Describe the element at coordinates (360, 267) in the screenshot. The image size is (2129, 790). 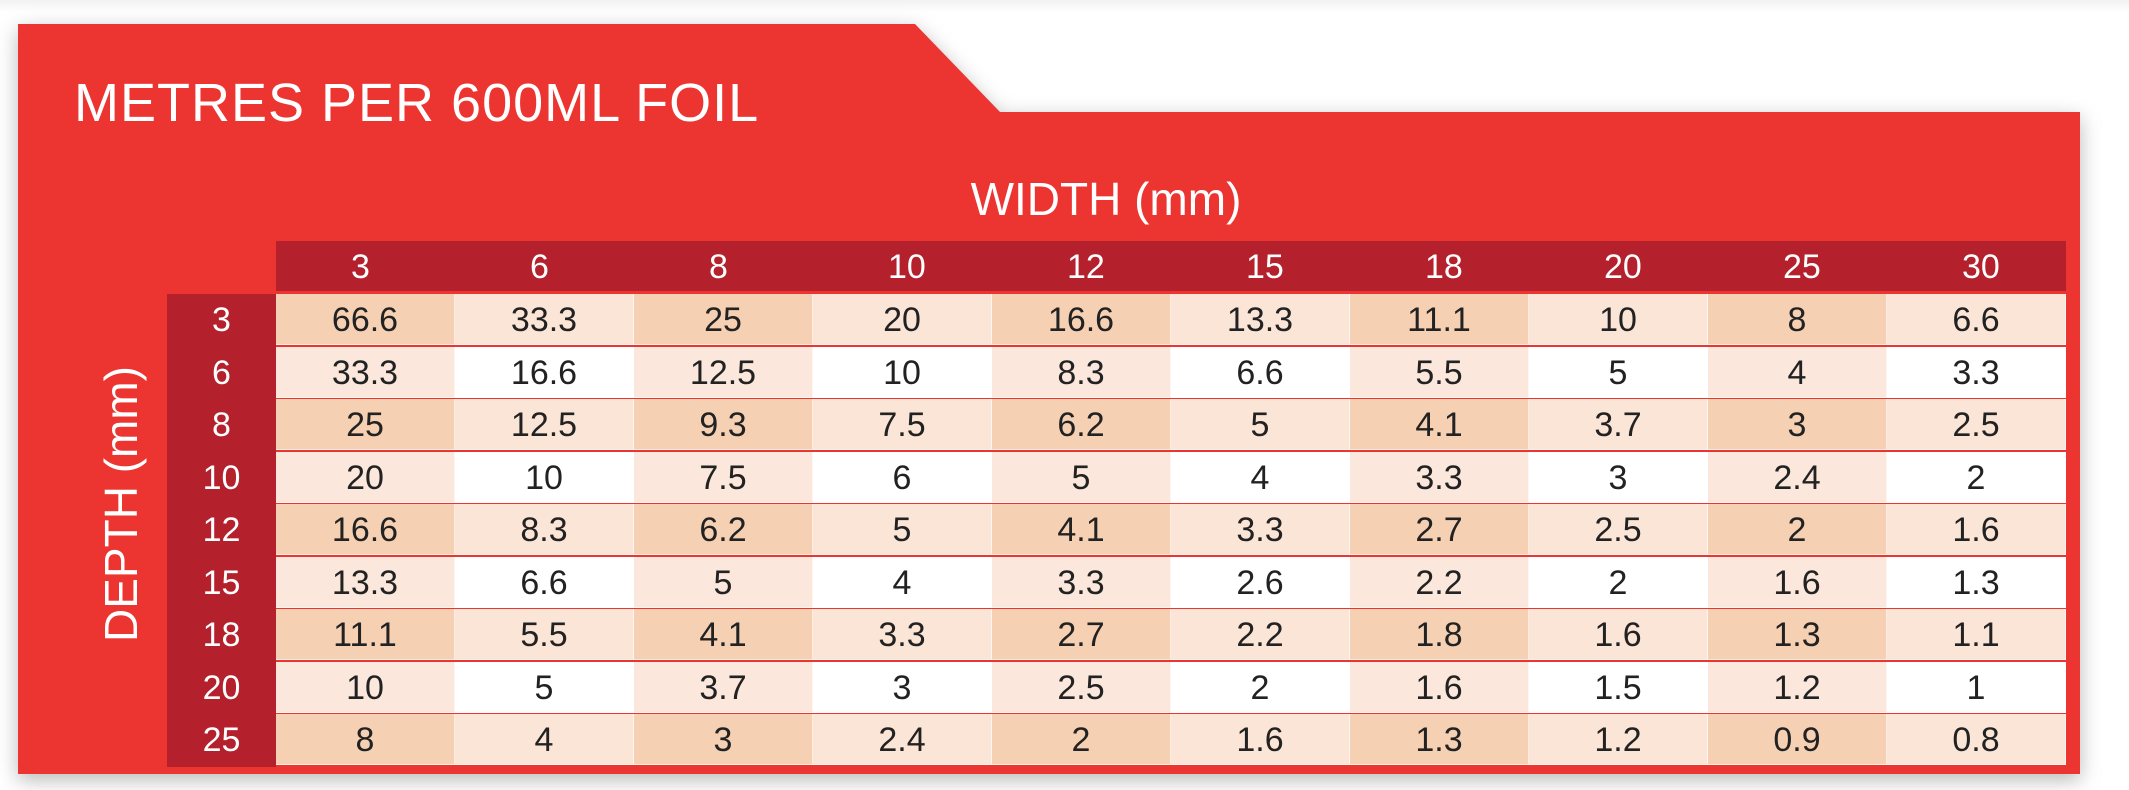
I see `column-header: 3` at that location.